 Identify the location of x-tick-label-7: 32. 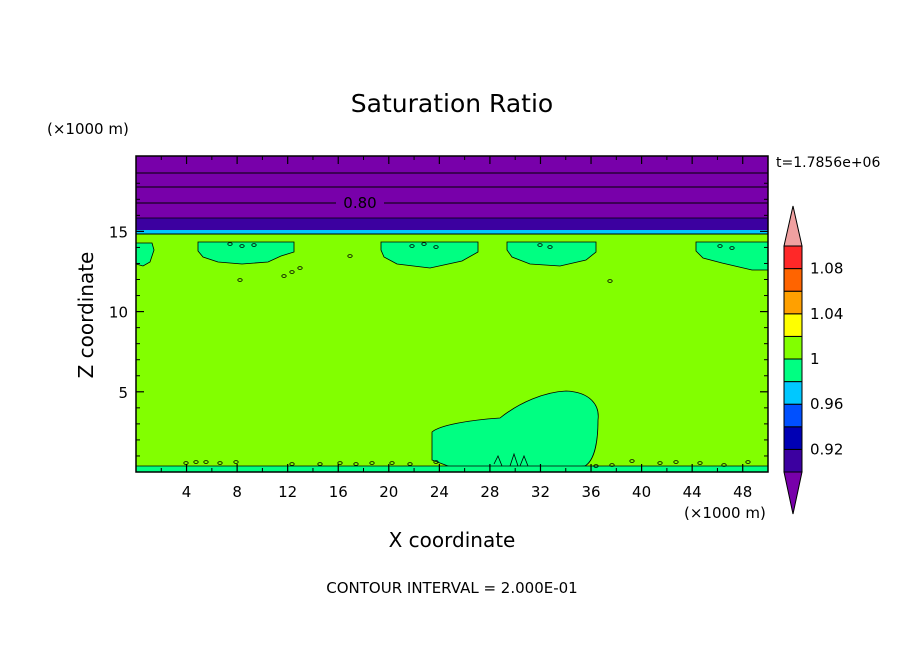
(540, 492).